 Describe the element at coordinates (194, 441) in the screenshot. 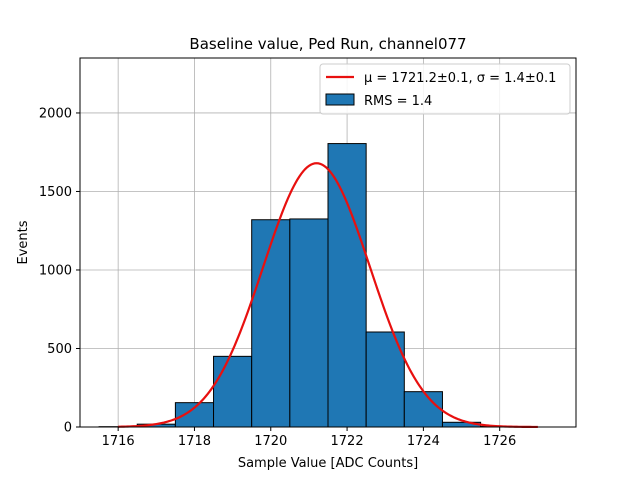

I see `x-tick-label-1: 1718` at that location.